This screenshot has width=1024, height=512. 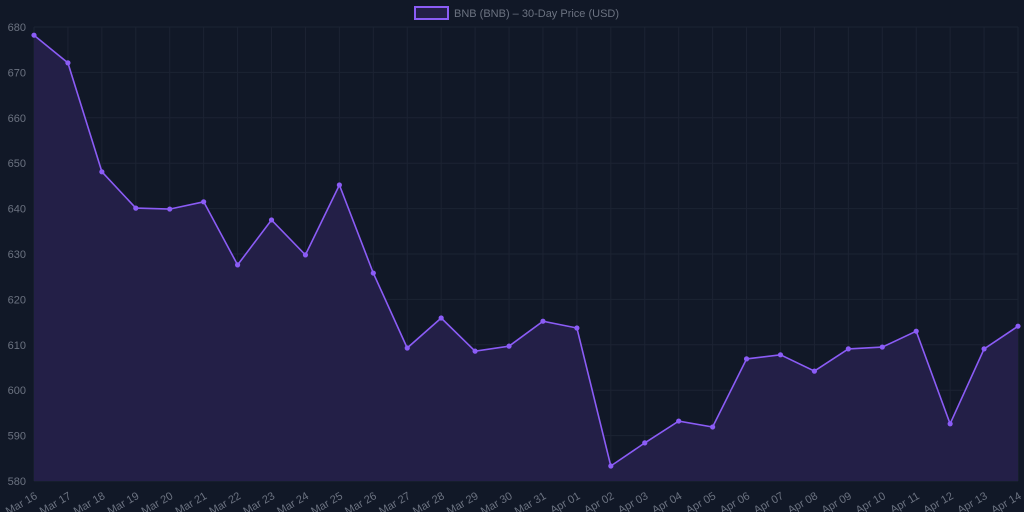 I want to click on x-tick-label: Mar 19, so click(x=124, y=501).